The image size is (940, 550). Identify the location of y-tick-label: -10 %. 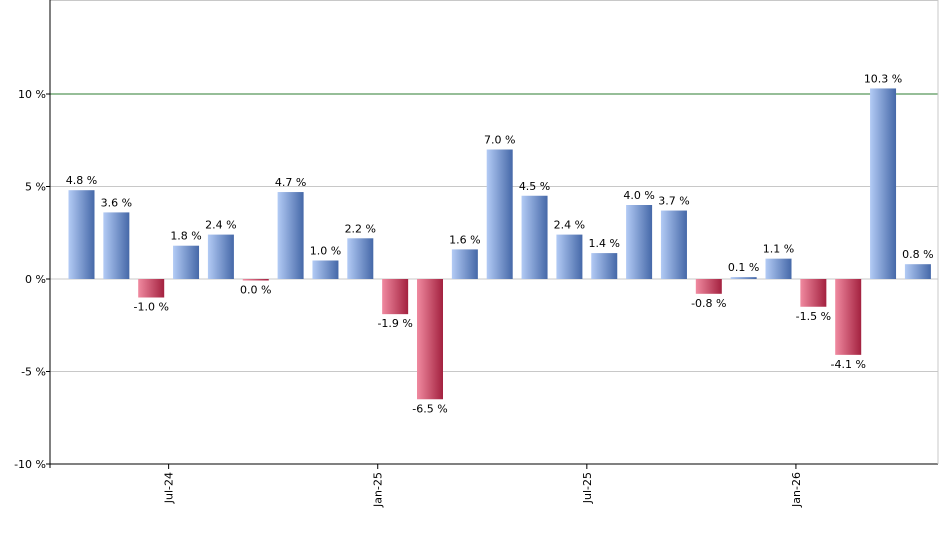
(30, 464).